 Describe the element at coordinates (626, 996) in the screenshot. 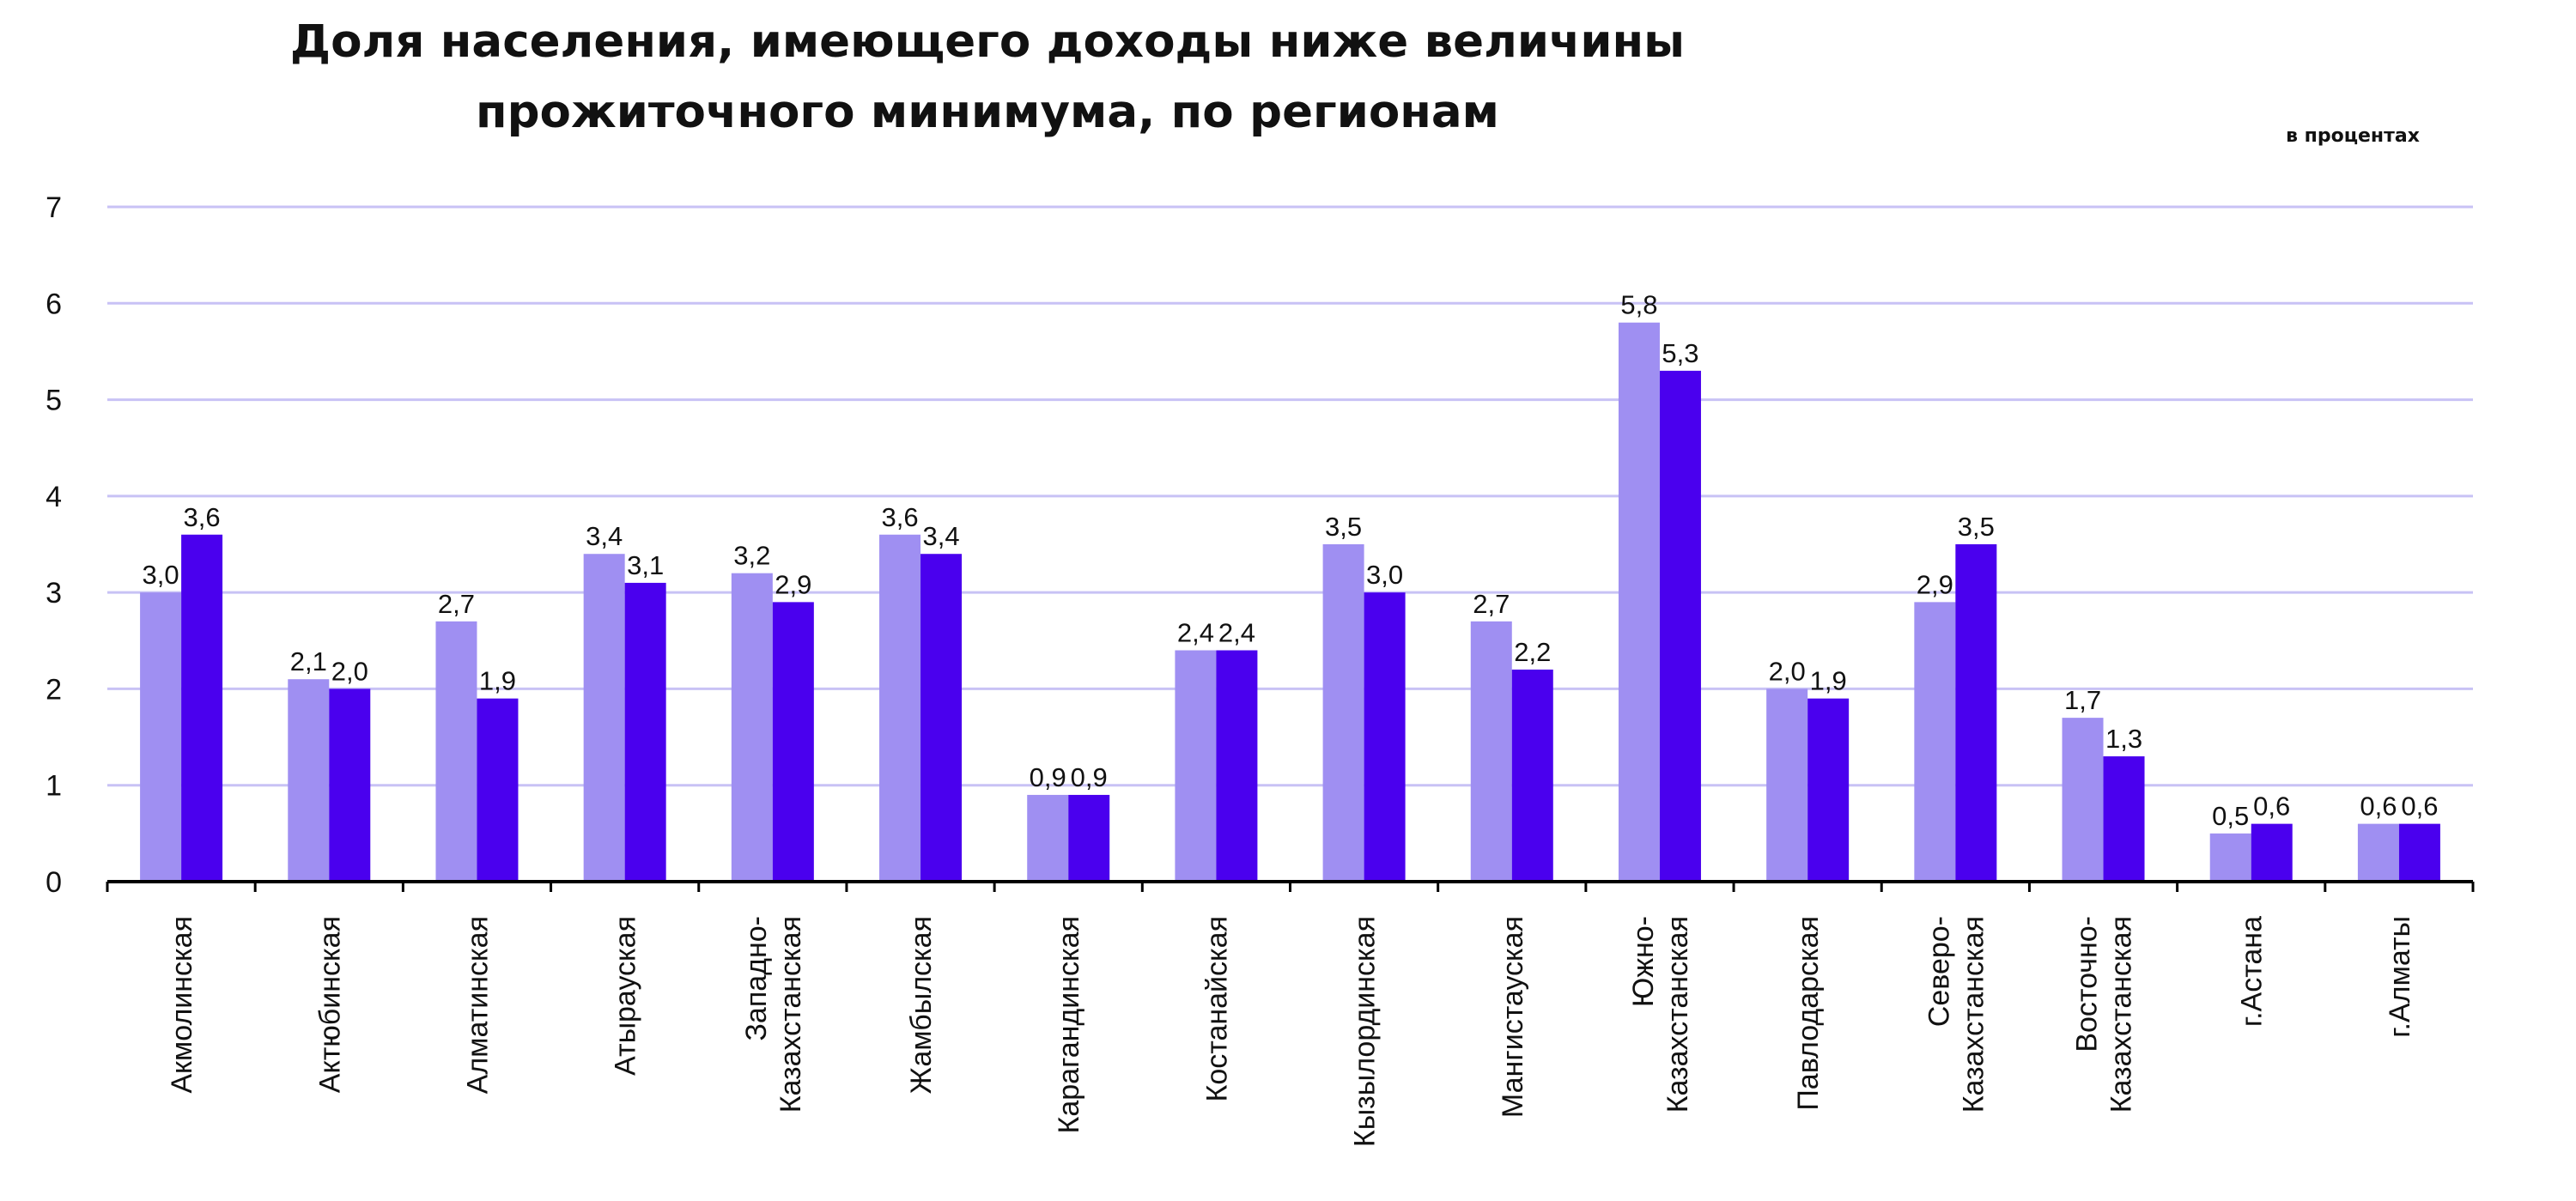

I see `x-category-label: Атырауская` at that location.